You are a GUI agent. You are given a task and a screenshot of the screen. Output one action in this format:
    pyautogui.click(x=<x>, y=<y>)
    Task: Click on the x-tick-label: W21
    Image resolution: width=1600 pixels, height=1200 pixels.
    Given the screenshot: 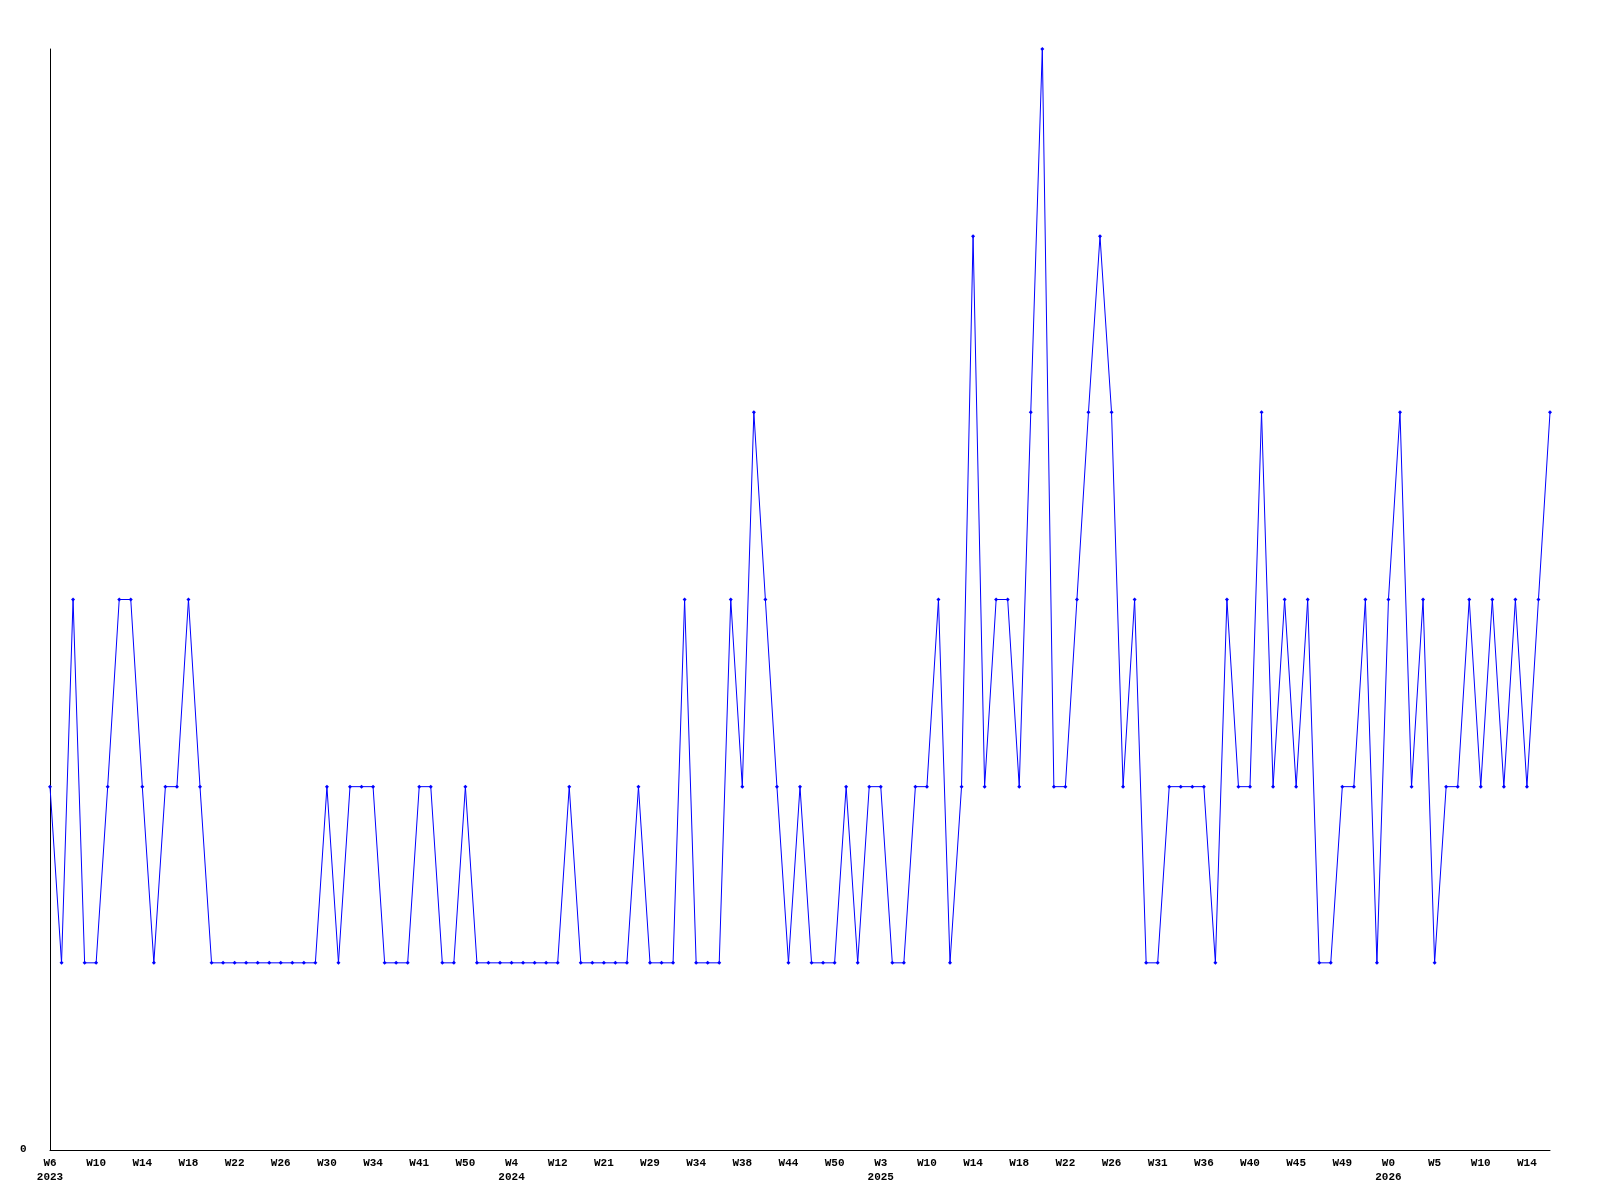 What is the action you would take?
    pyautogui.click(x=604, y=1163)
    